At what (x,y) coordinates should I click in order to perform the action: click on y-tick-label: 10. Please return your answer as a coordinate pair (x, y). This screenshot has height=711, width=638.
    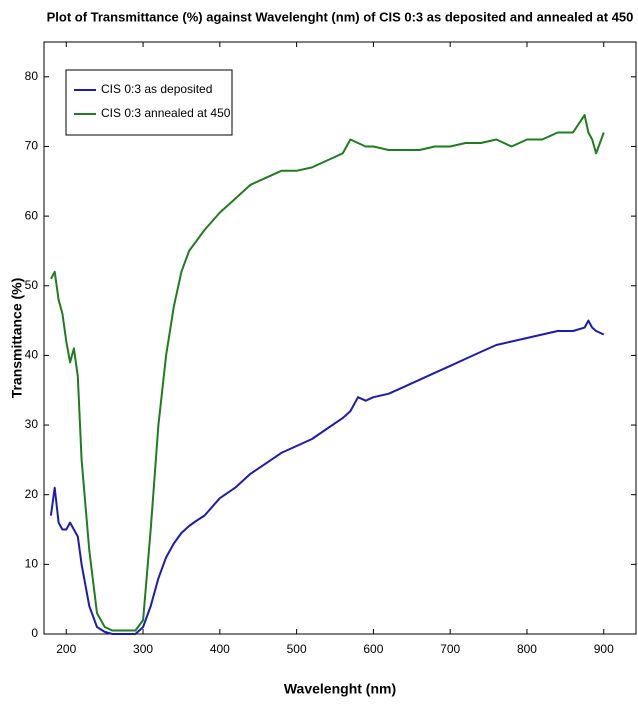
    Looking at the image, I should click on (32, 564).